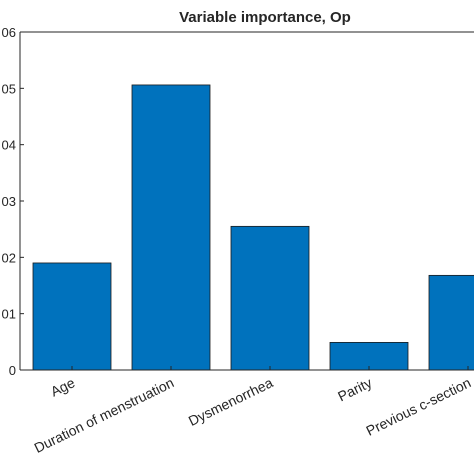  Describe the element at coordinates (270, 298) in the screenshot. I see `bar-dysmenorrhea` at that location.